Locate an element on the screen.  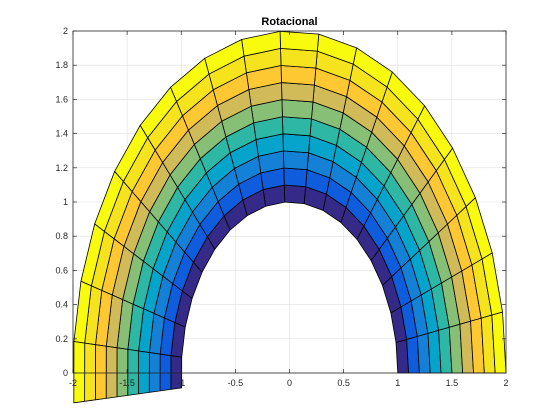
x-tick-labels: -2 -1.5 -1 -0.5 0 0.5 1 1.5 2 is located at coordinates (289, 383).